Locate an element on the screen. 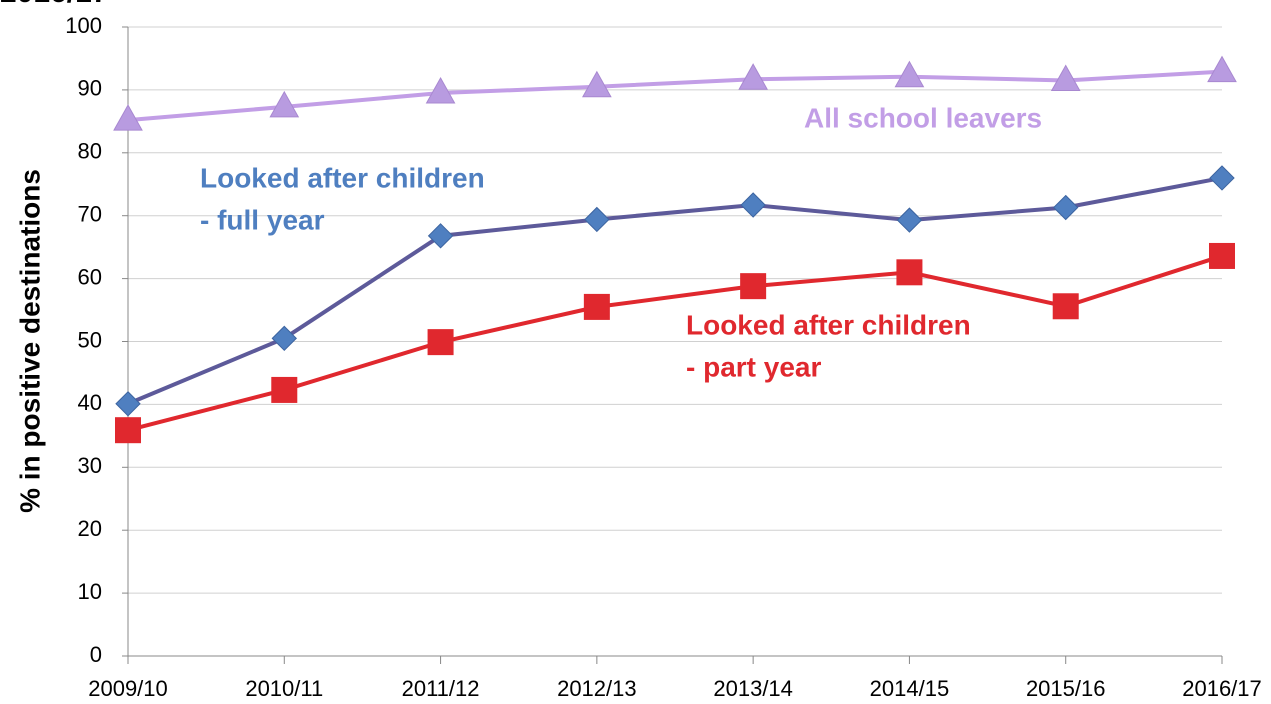 This screenshot has width=1271, height=704. x-tick-label: 2015/16 is located at coordinates (1066, 688).